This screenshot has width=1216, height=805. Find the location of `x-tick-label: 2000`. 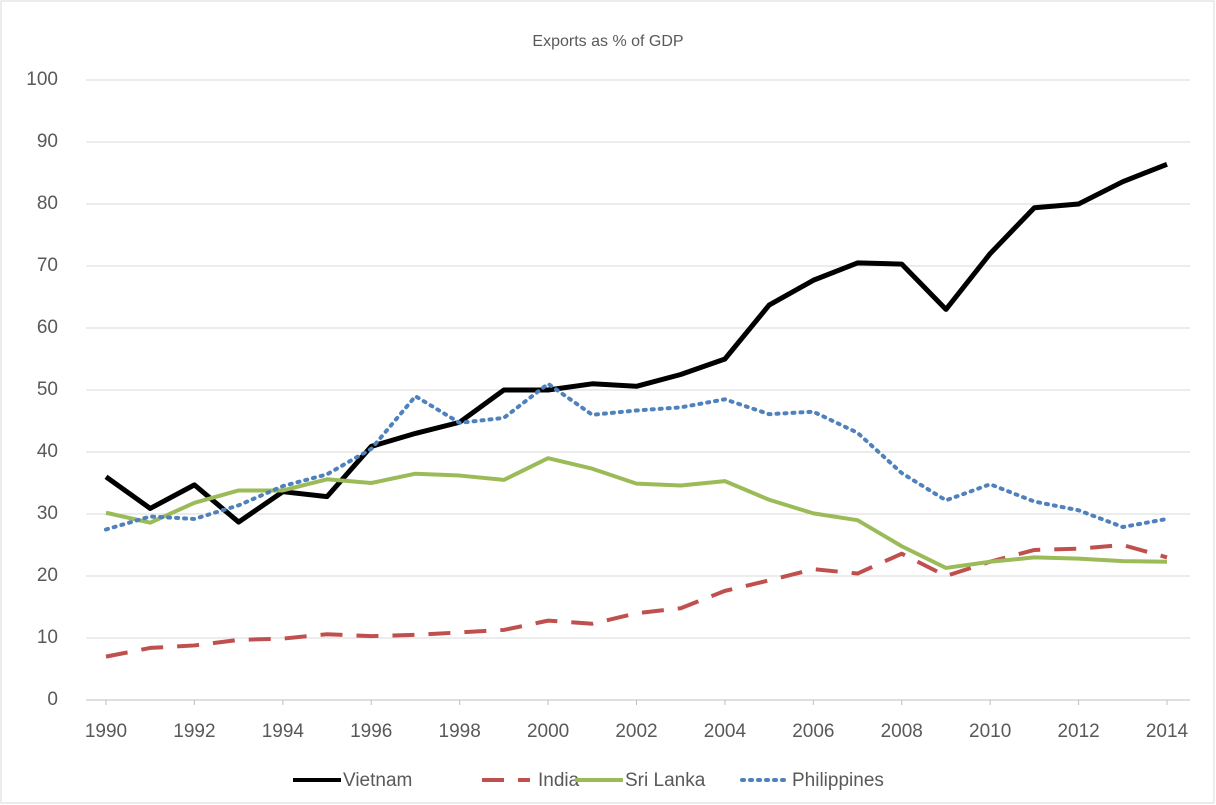

x-tick-label: 2000 is located at coordinates (548, 731).